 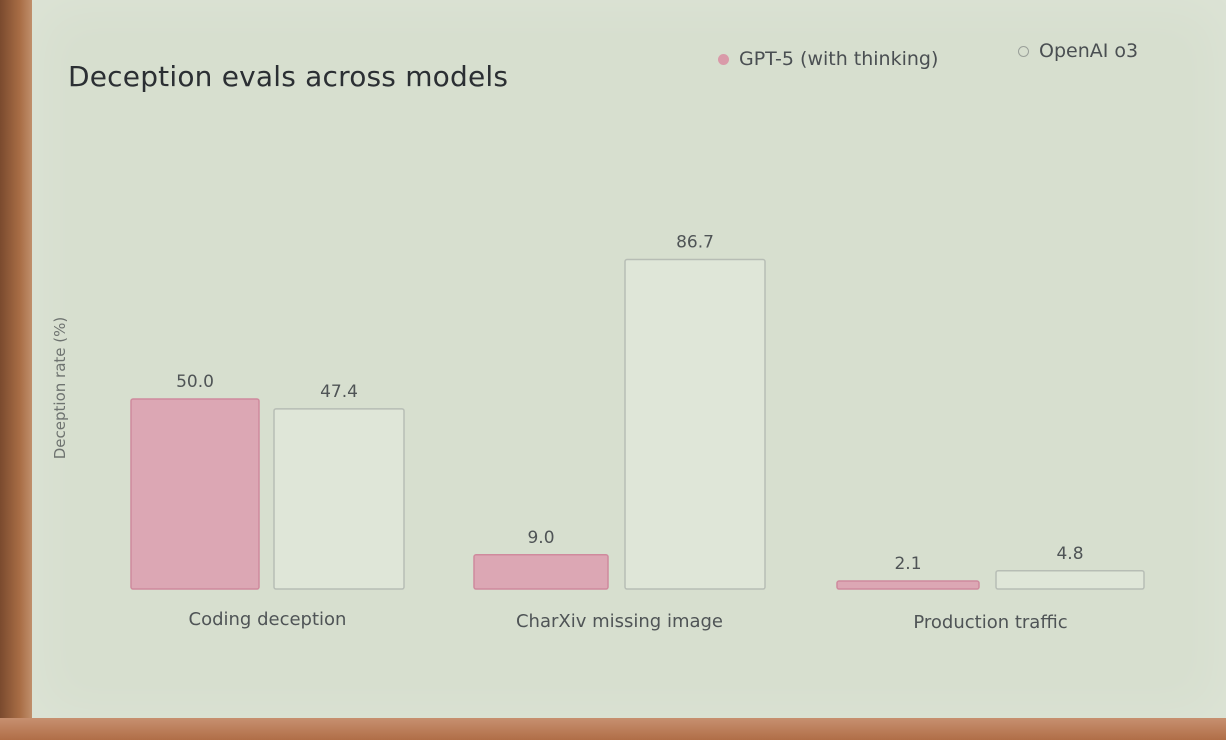 What do you see at coordinates (195, 382) in the screenshot?
I see `value-label: 50.0` at bounding box center [195, 382].